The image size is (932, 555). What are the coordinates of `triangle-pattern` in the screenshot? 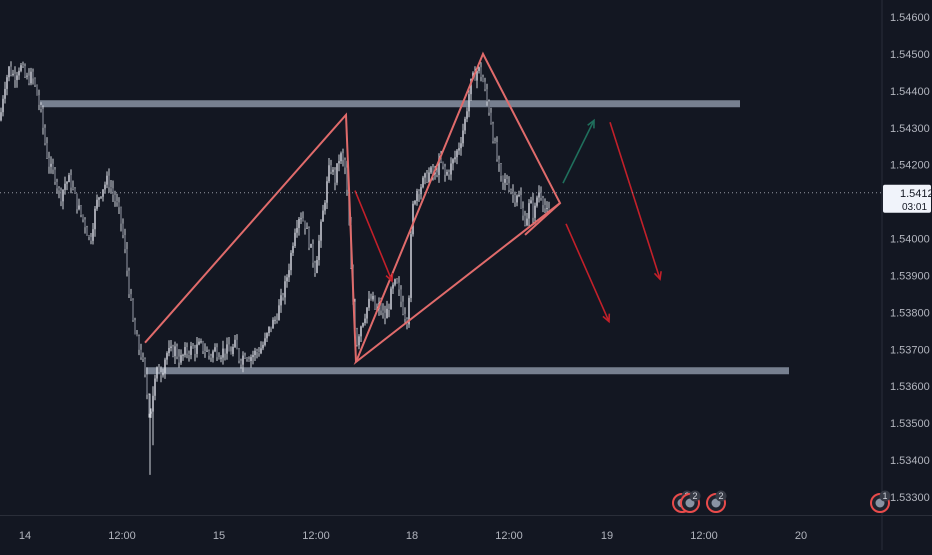 It's located at (457, 208).